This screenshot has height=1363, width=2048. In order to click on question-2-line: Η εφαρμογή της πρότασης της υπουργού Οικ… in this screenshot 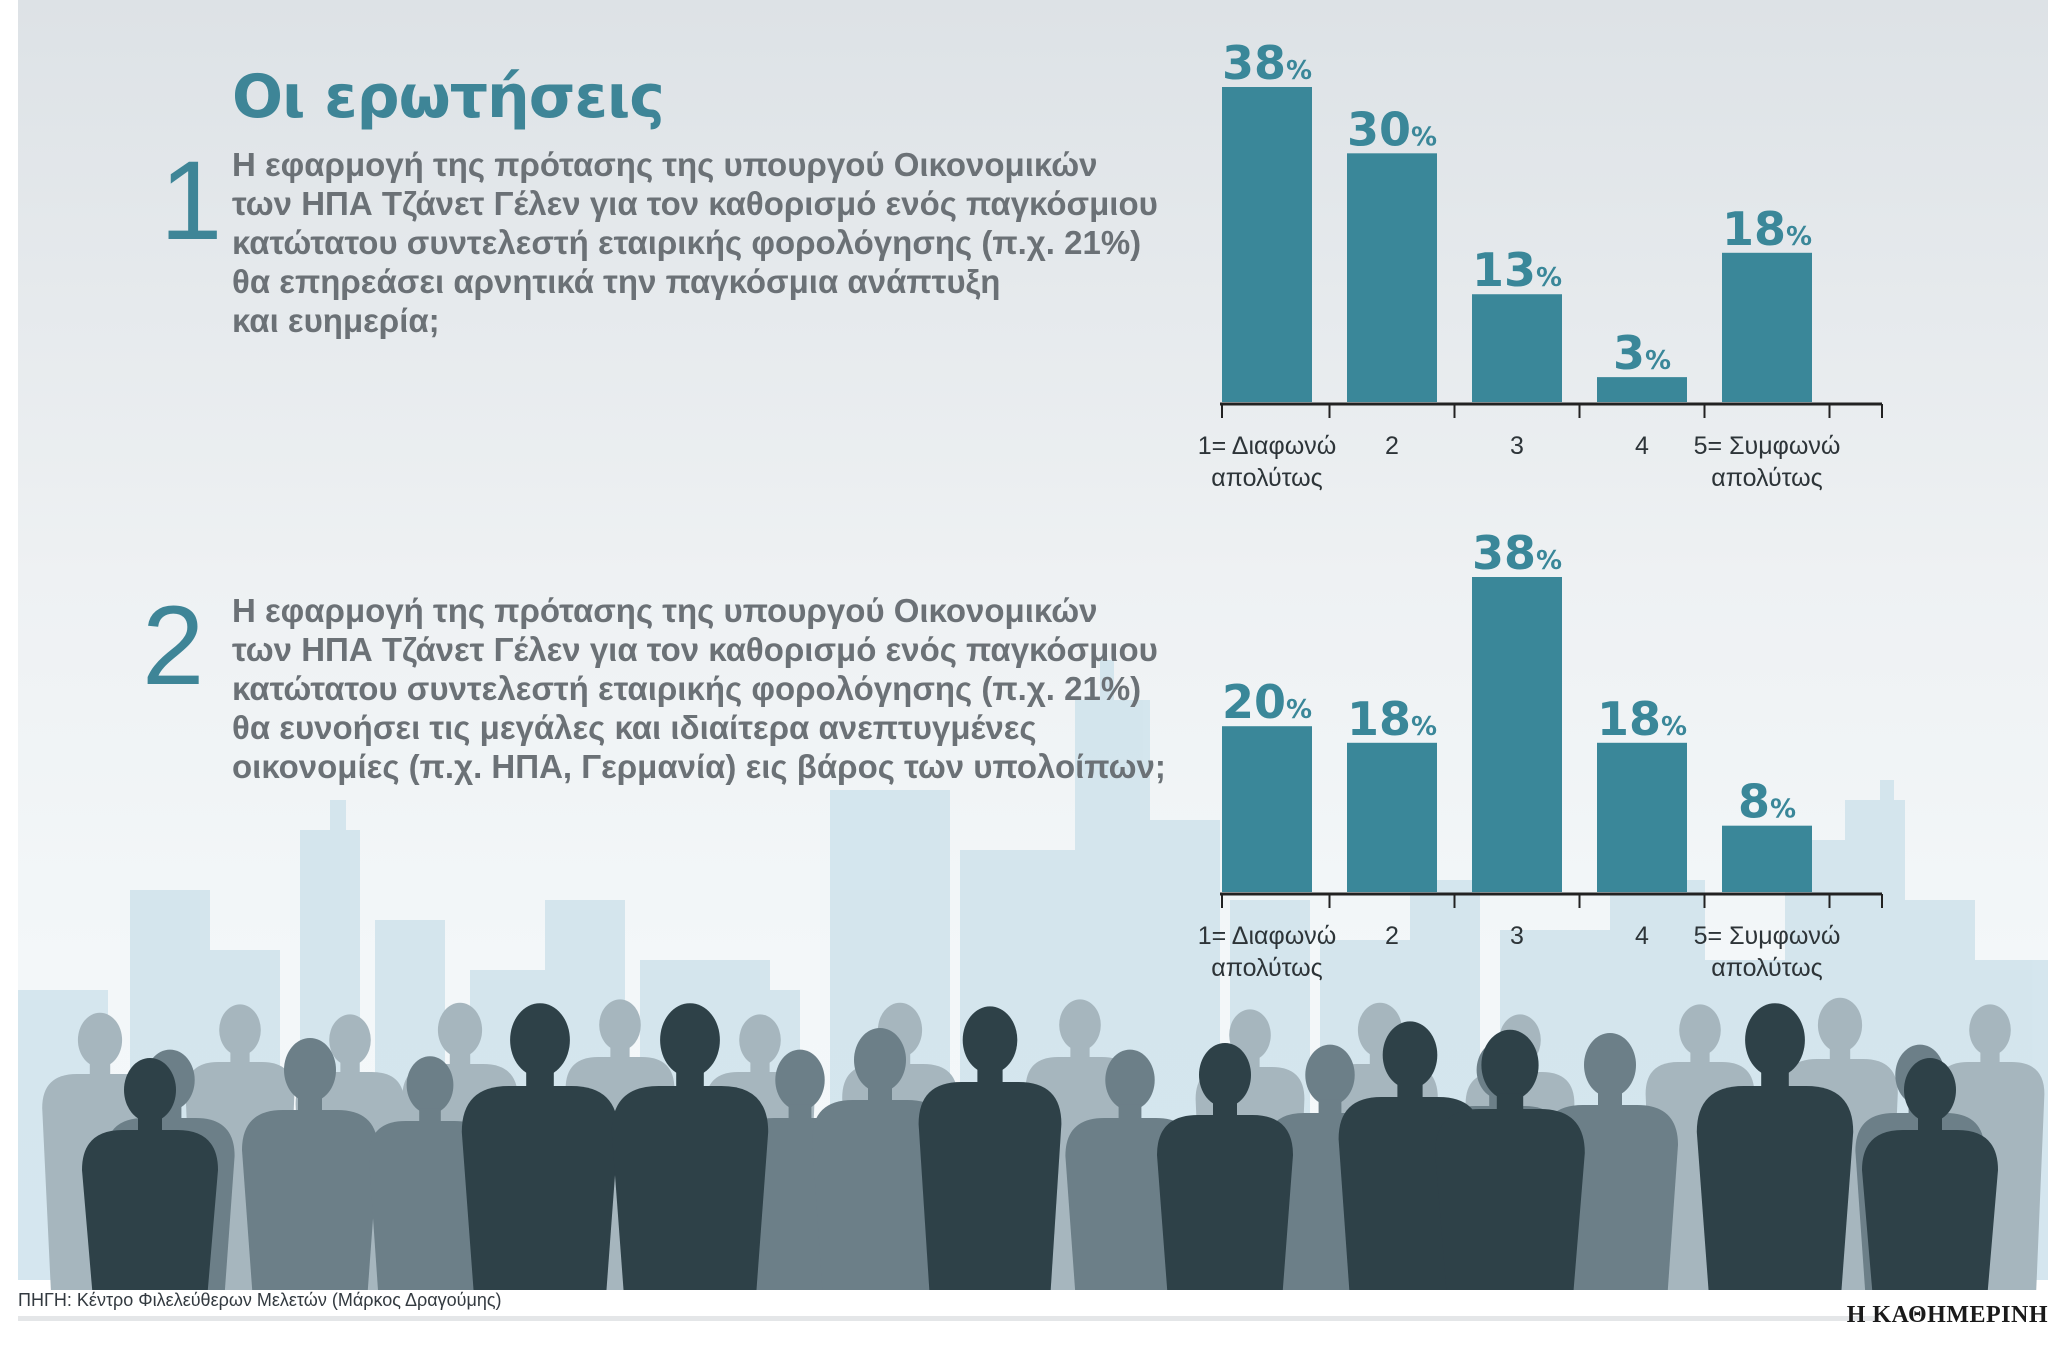, I will do `click(665, 610)`.